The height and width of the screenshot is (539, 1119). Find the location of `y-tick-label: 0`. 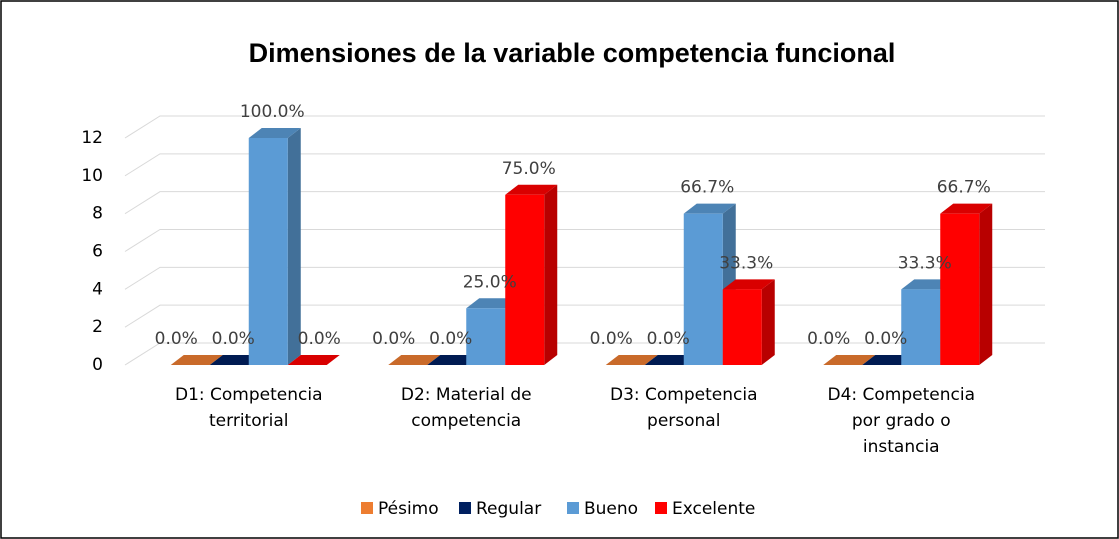

y-tick-label: 0 is located at coordinates (97, 365).